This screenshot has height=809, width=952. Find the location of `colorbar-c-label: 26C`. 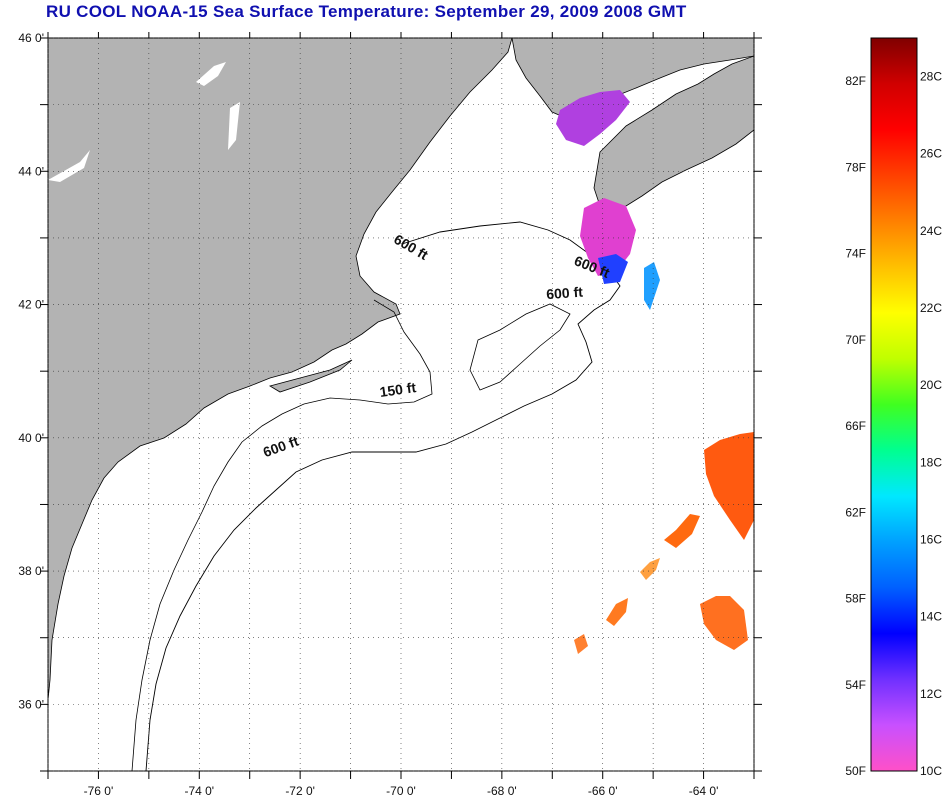

colorbar-c-label: 26C is located at coordinates (931, 154).